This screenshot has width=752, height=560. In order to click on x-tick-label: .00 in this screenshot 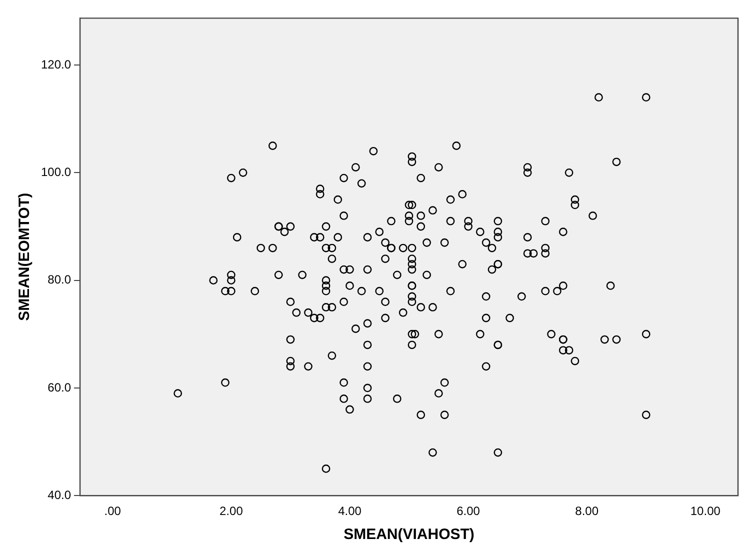, I will do `click(113, 511)`.